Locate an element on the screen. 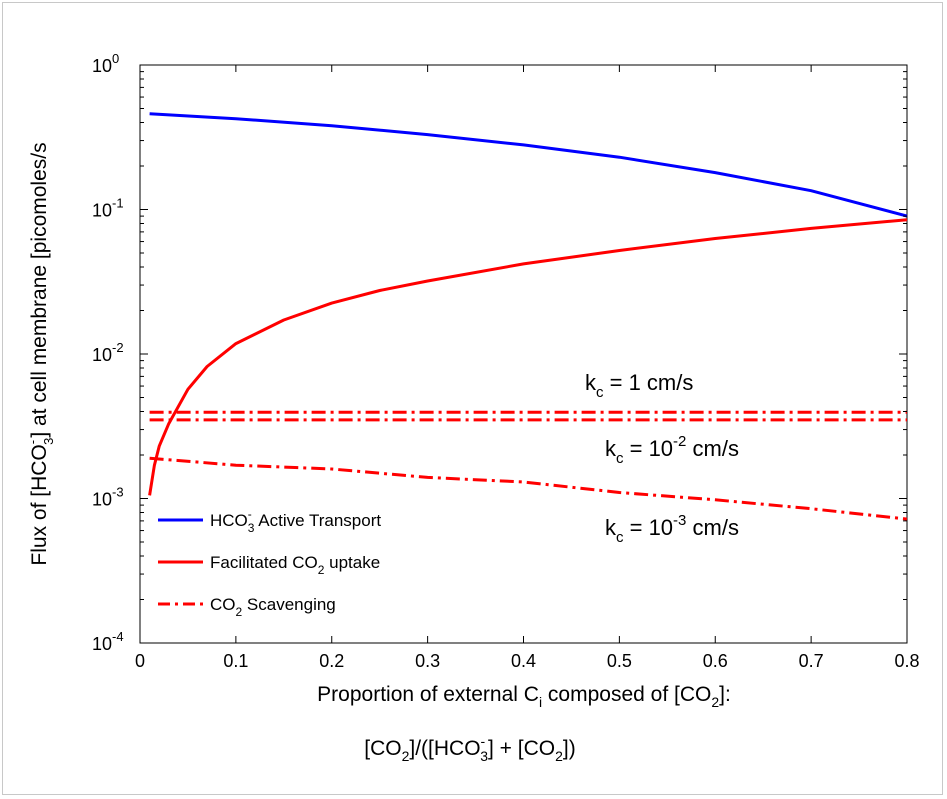 This screenshot has width=947, height=799. x2-p1: [CO is located at coordinates (382, 748).